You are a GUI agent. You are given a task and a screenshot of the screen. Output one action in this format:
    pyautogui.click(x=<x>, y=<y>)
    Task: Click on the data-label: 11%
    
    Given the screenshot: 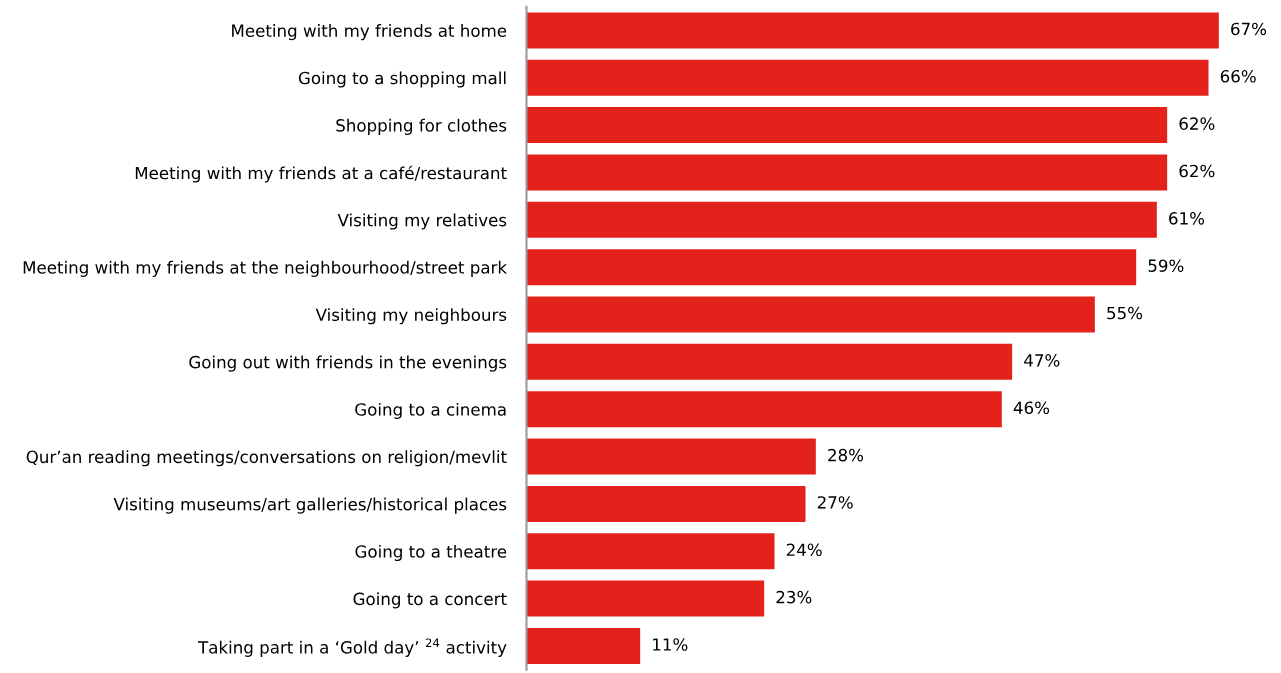 What is the action you would take?
    pyautogui.click(x=670, y=644)
    